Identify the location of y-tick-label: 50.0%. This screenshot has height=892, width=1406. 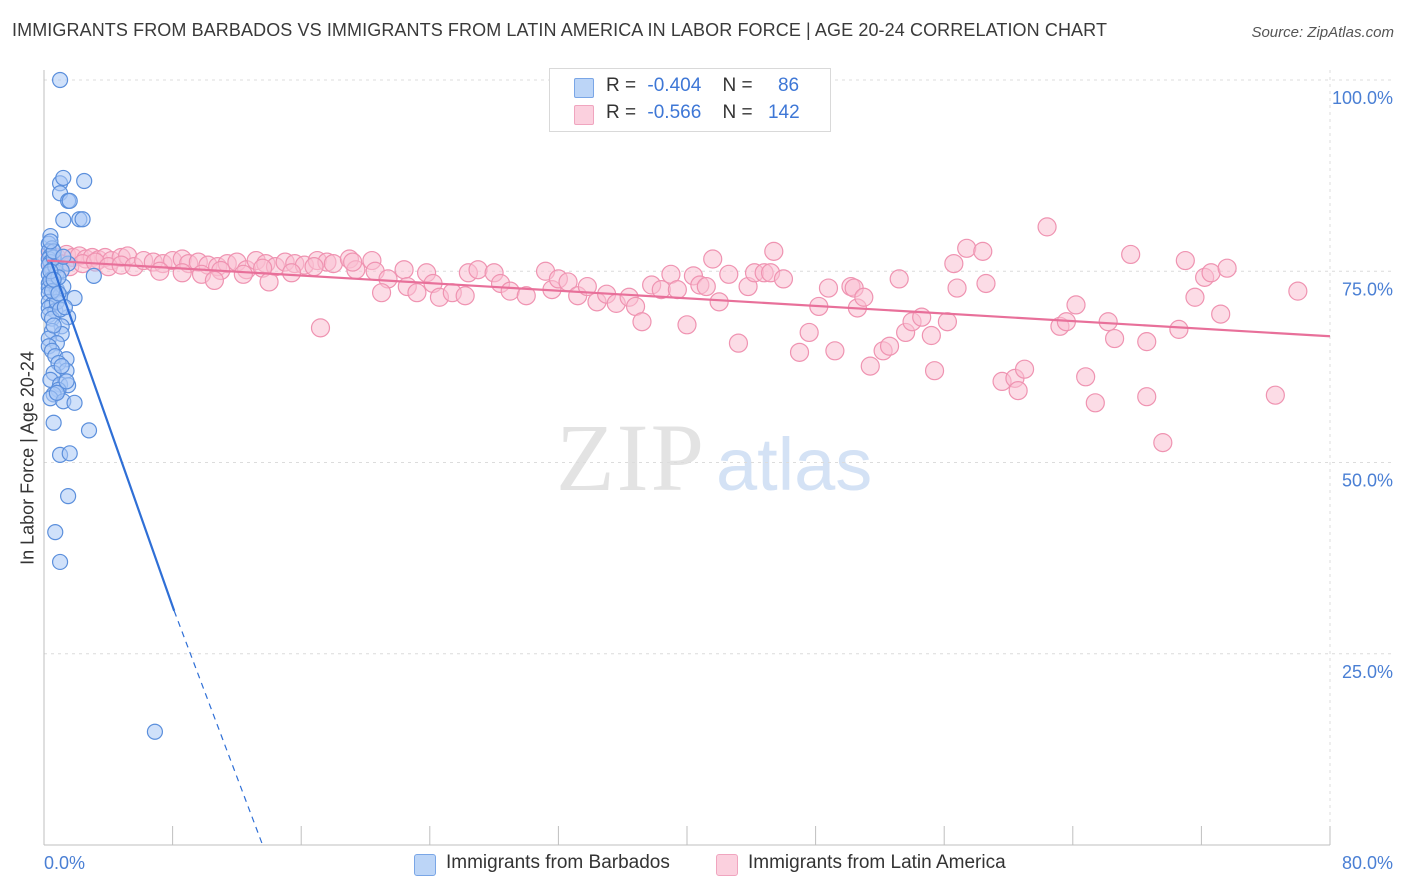
(1367, 481).